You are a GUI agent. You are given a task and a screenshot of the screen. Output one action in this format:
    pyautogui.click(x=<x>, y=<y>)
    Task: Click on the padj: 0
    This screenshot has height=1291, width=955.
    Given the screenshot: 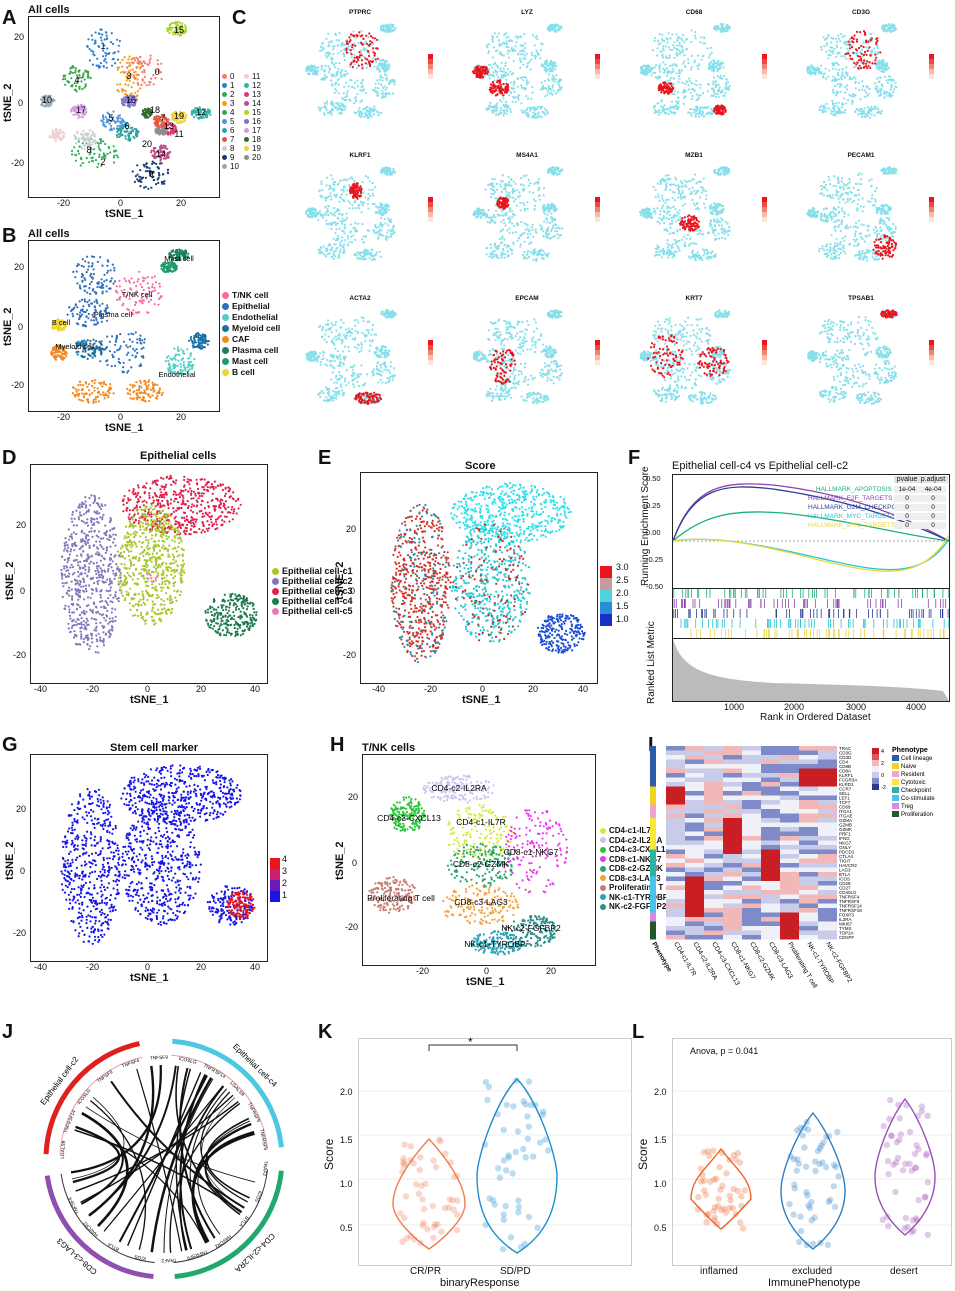 What is the action you would take?
    pyautogui.click(x=933, y=516)
    